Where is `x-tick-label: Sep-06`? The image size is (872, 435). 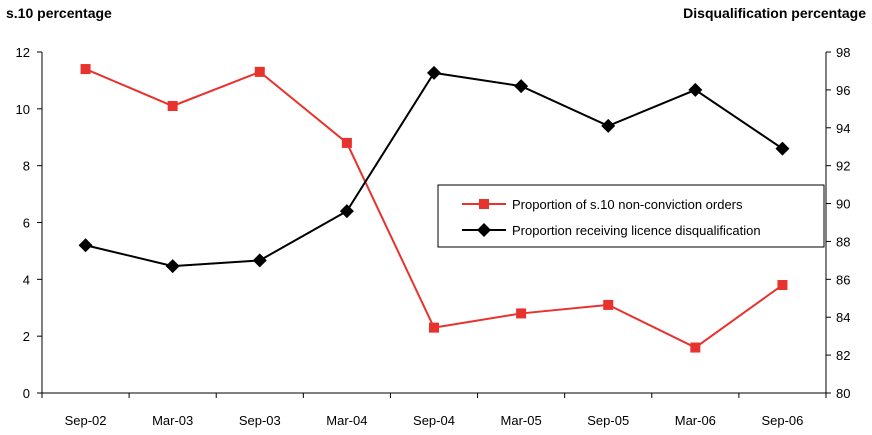 x-tick-label: Sep-06 is located at coordinates (782, 420).